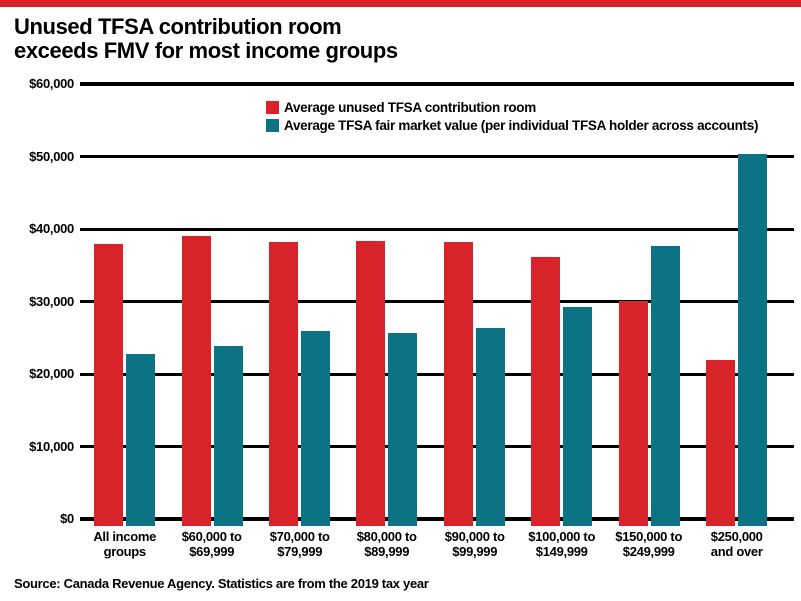  What do you see at coordinates (300, 551) in the screenshot?
I see `x-axis-tick-line: $79,999` at bounding box center [300, 551].